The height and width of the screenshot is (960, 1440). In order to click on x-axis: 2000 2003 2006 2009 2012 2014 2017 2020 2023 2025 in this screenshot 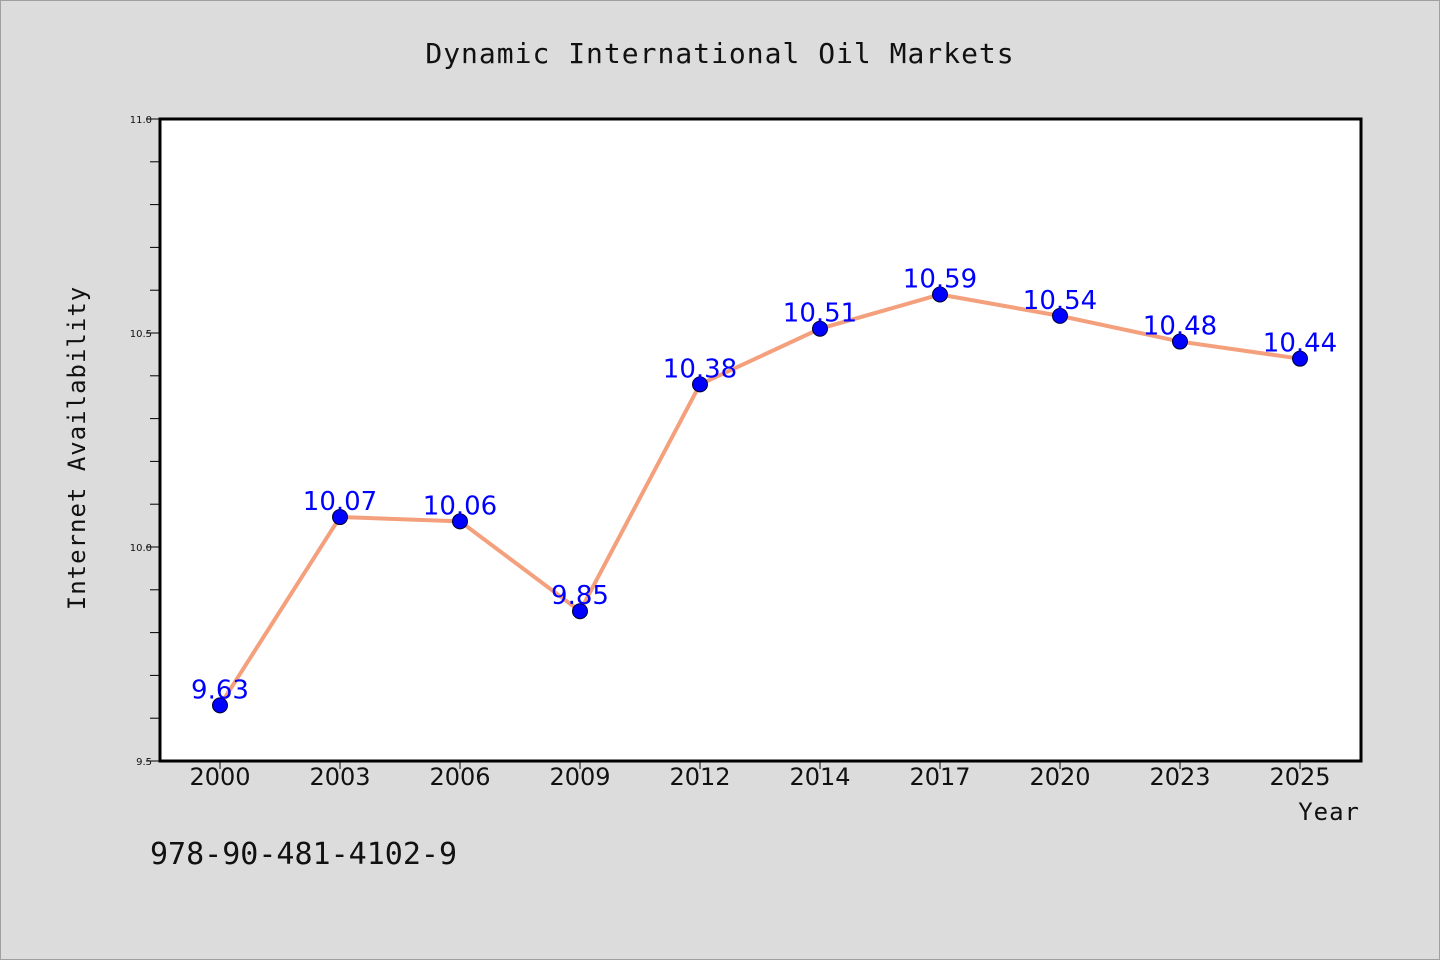, I will do `click(760, 776)`.